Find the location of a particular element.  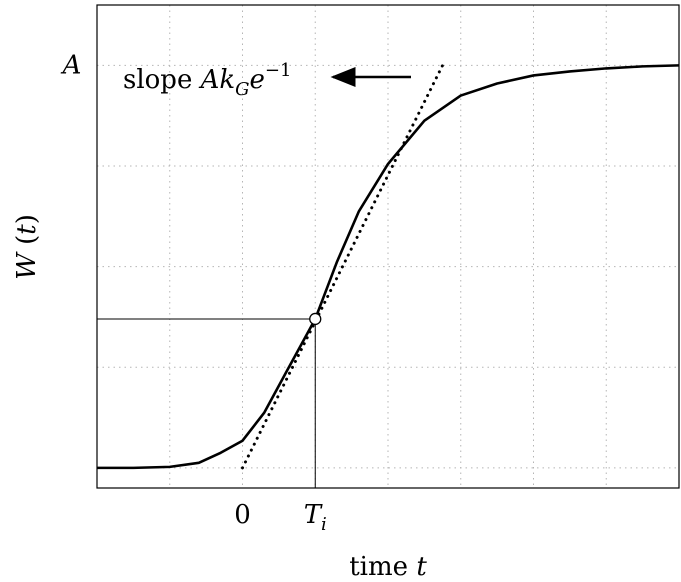

inflection-point-marker is located at coordinates (315, 319).